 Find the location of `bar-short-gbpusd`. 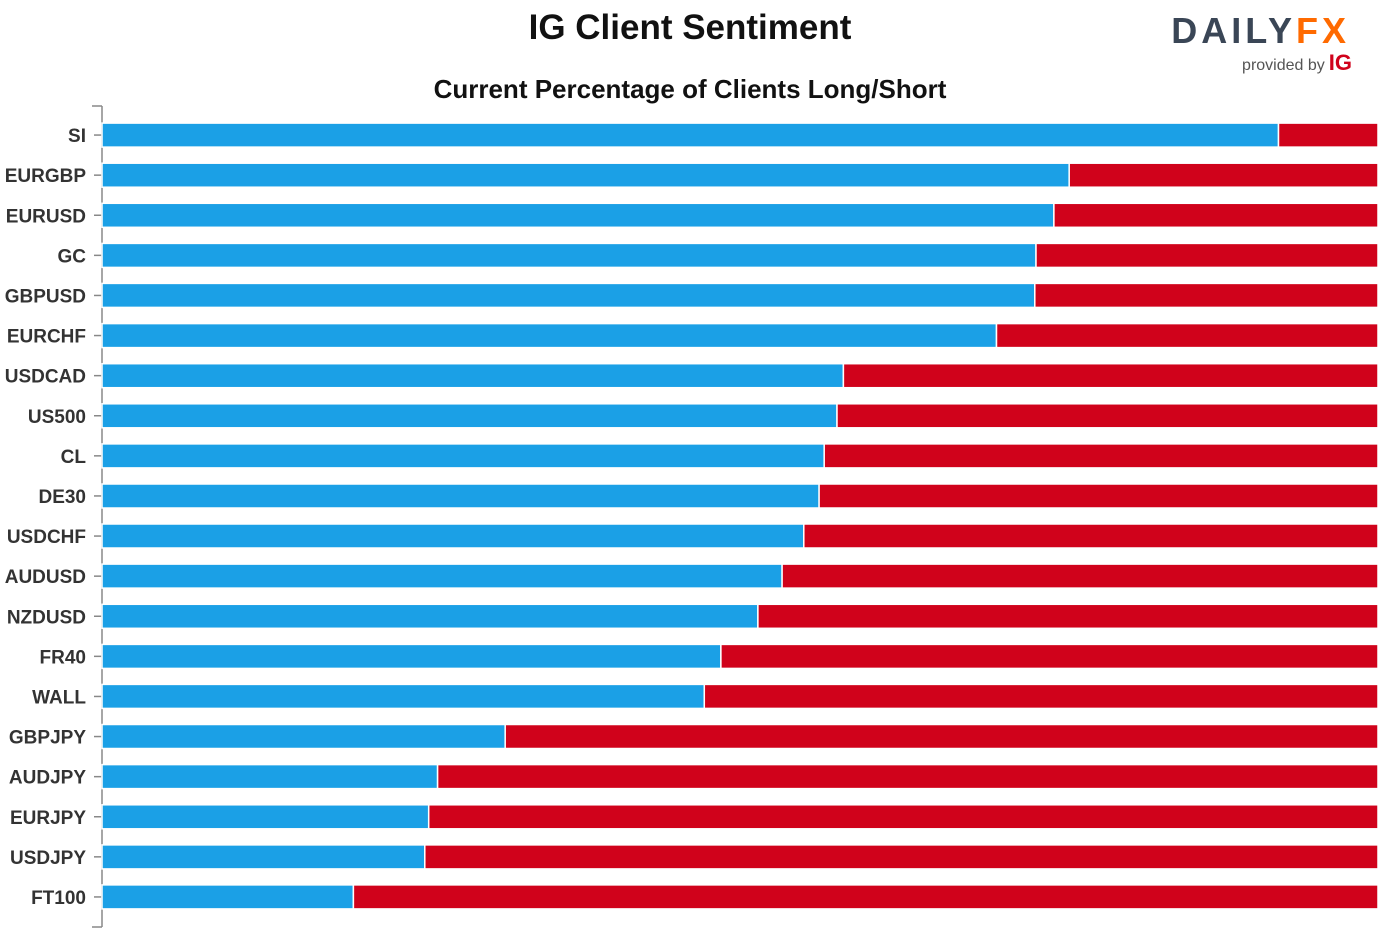

bar-short-gbpusd is located at coordinates (1206, 295).